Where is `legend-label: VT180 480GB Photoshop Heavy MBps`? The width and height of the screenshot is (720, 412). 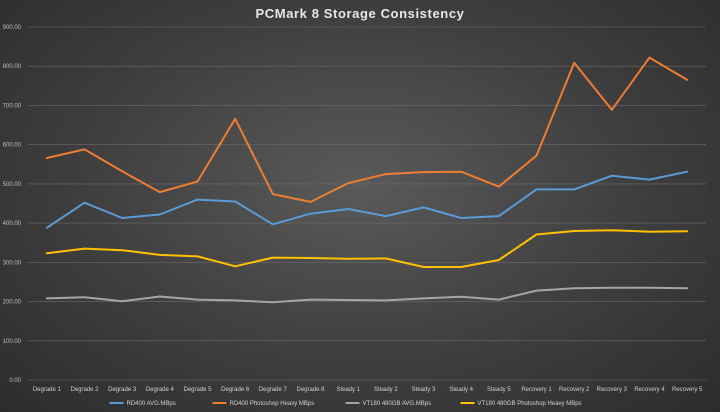
legend-label: VT180 480GB Photoshop Heavy MBps is located at coordinates (530, 404).